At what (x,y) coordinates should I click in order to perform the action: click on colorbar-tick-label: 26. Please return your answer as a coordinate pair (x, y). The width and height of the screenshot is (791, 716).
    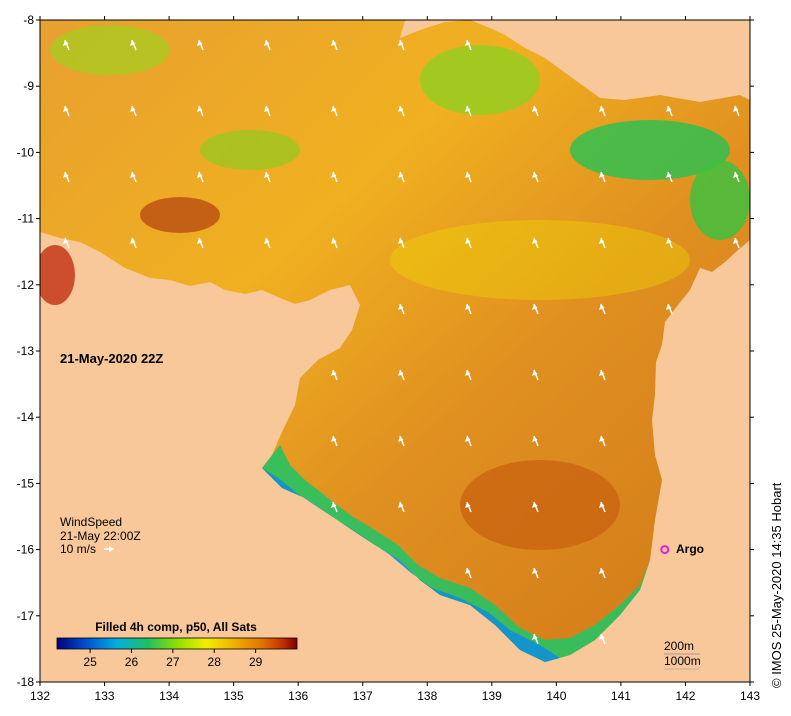
    Looking at the image, I should click on (132, 662).